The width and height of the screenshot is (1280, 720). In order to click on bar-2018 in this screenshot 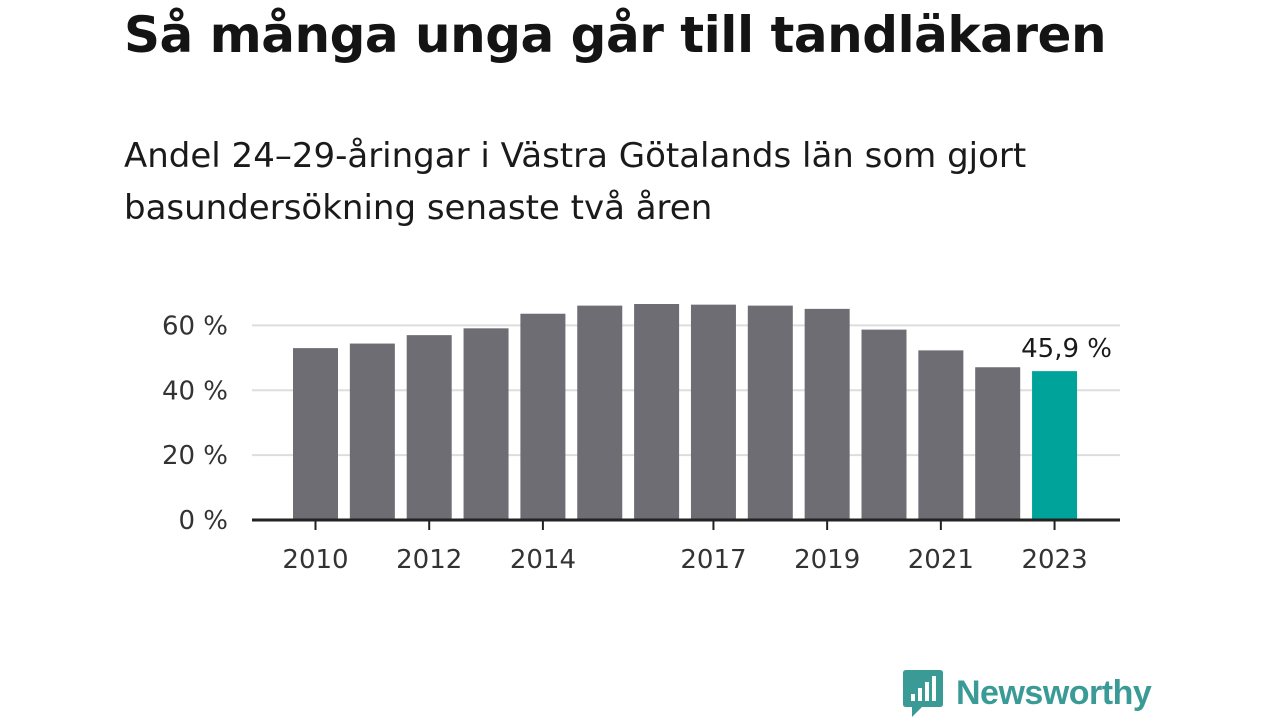, I will do `click(770, 412)`.